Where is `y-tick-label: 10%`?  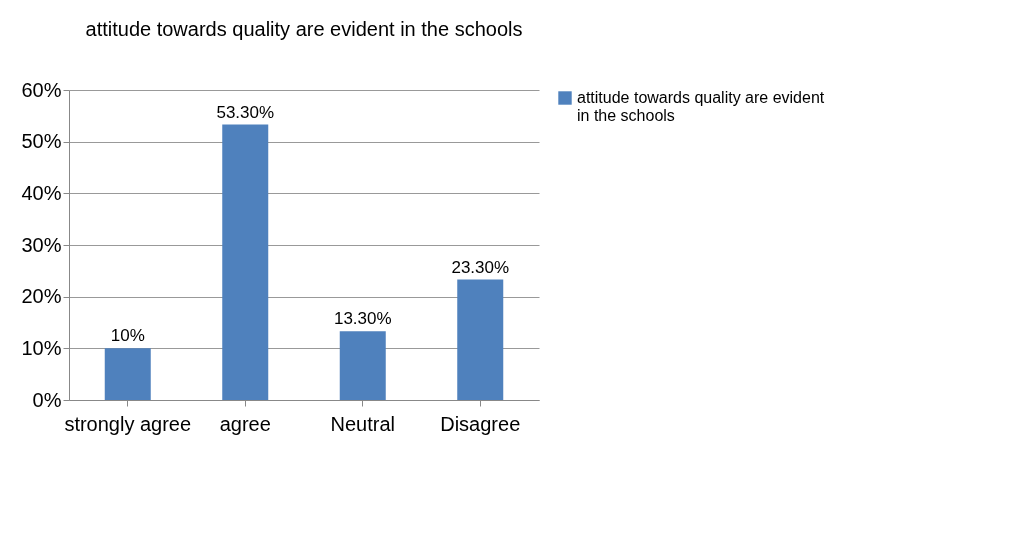
y-tick-label: 10% is located at coordinates (41, 347).